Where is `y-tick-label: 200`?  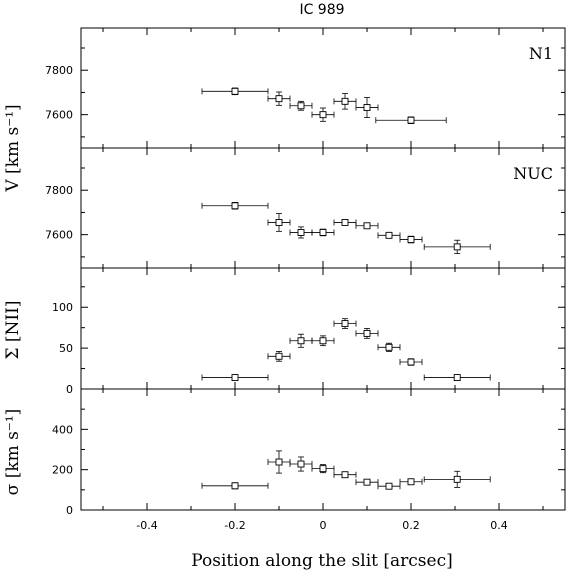 y-tick-label: 200 is located at coordinates (62, 470).